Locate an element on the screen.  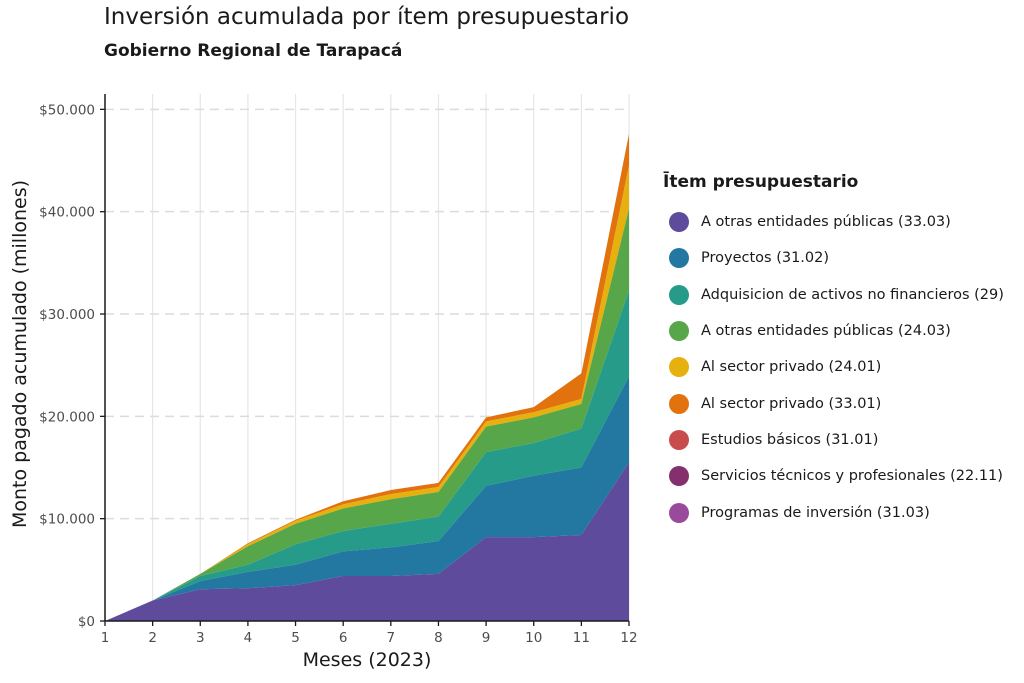
x-tick-label: 12 is located at coordinates (628, 638).